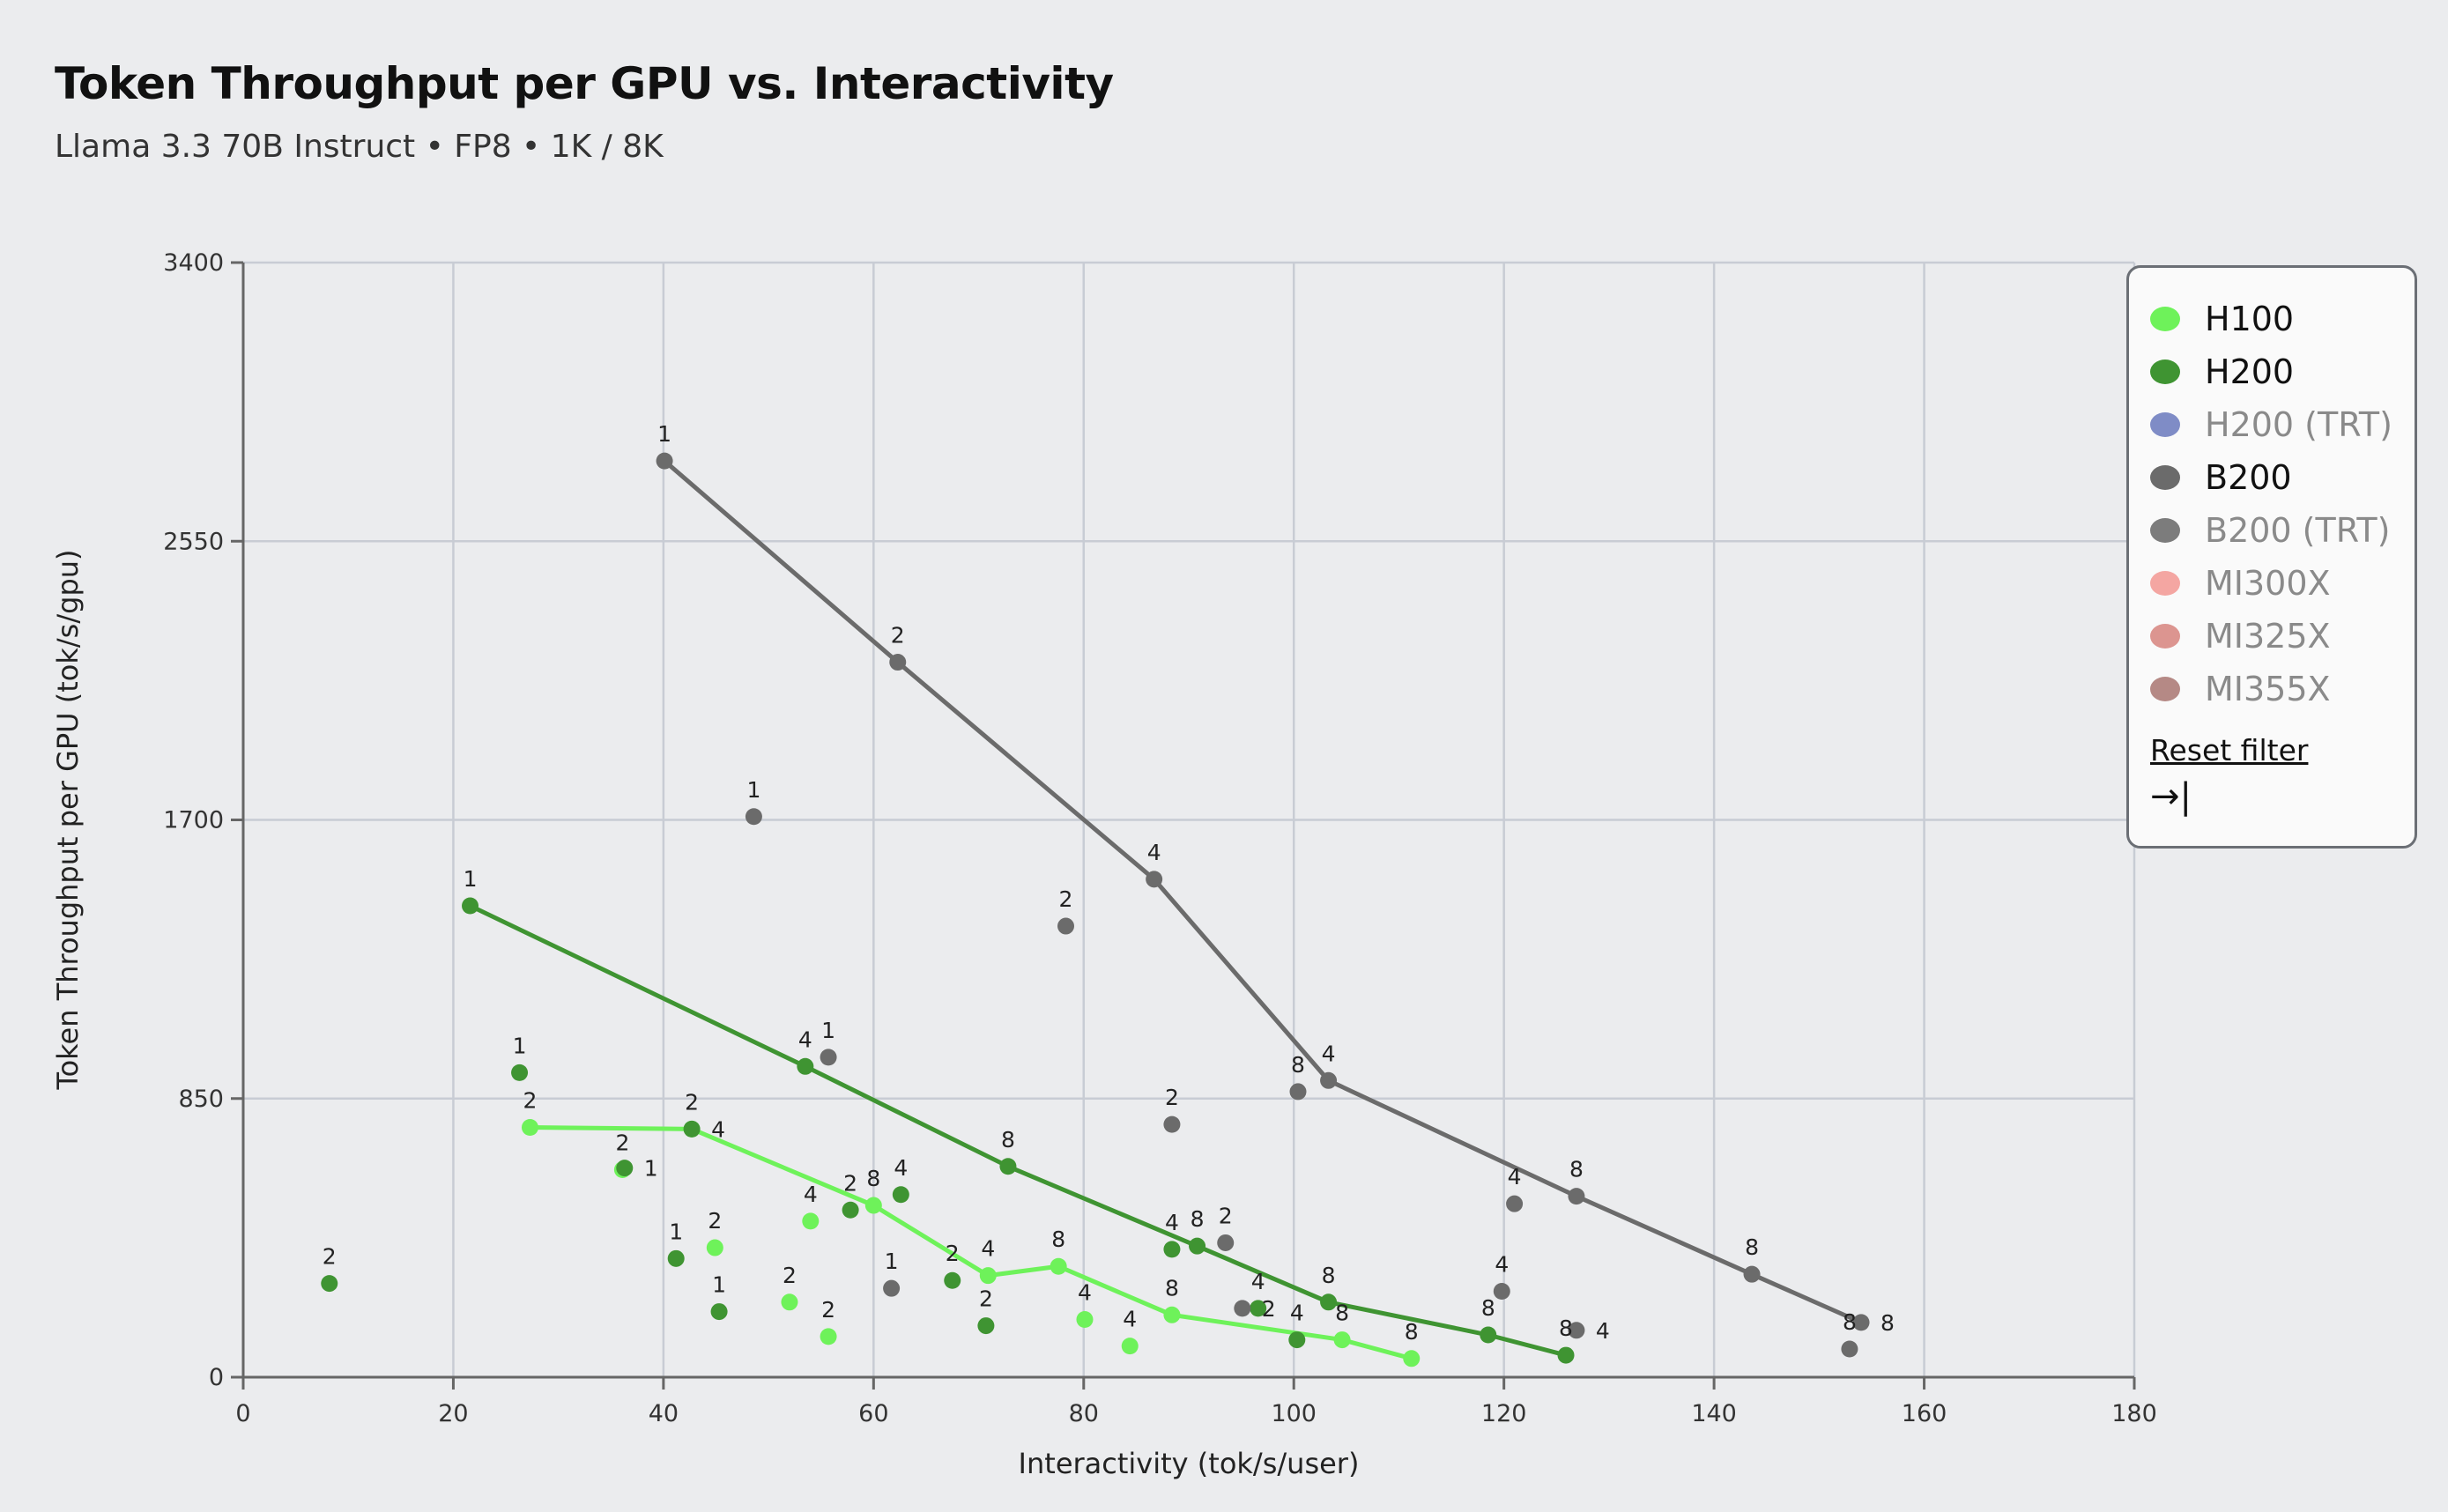 The height and width of the screenshot is (1512, 2448). I want to click on legend-item-mi355x: MI355X, so click(2282, 689).